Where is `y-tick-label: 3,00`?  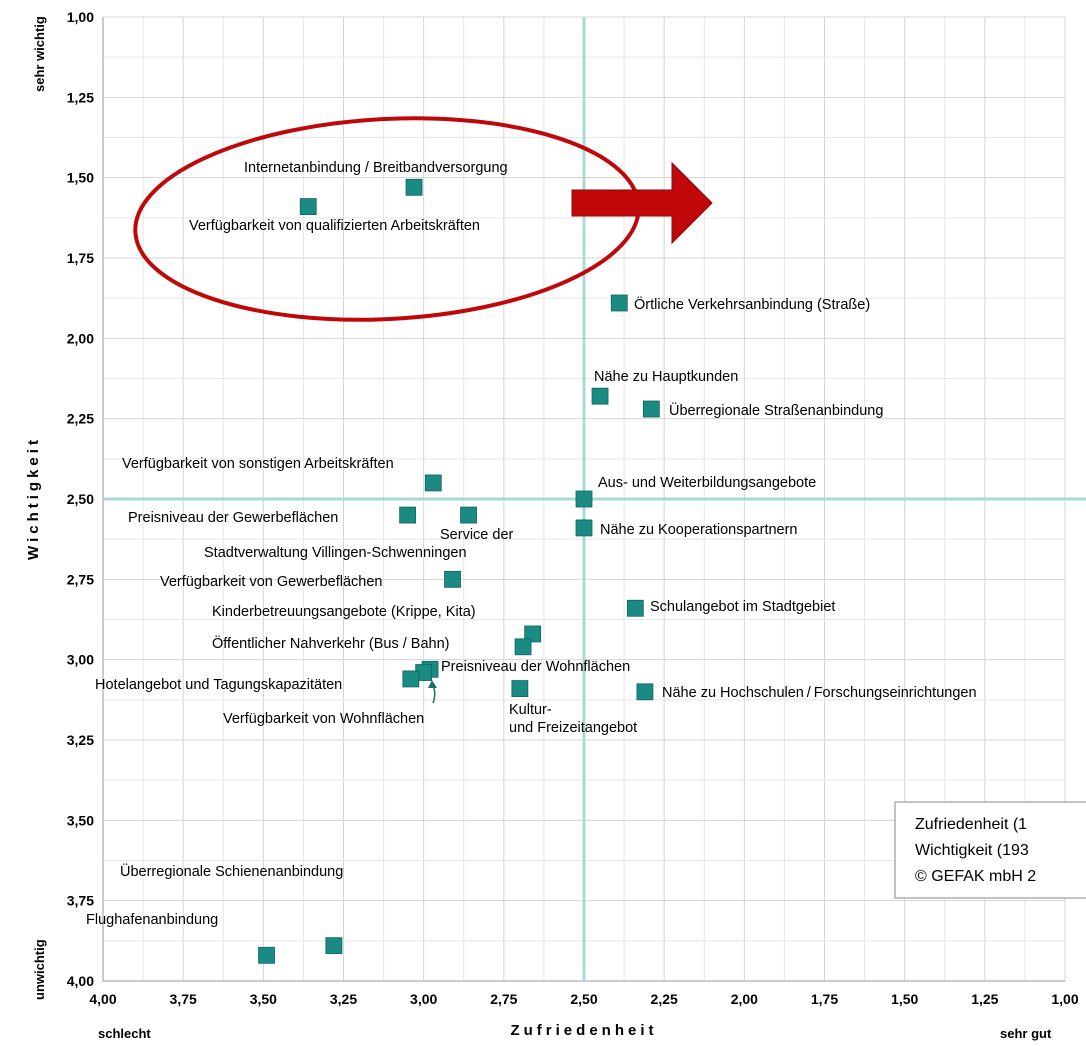 y-tick-label: 3,00 is located at coordinates (80, 660).